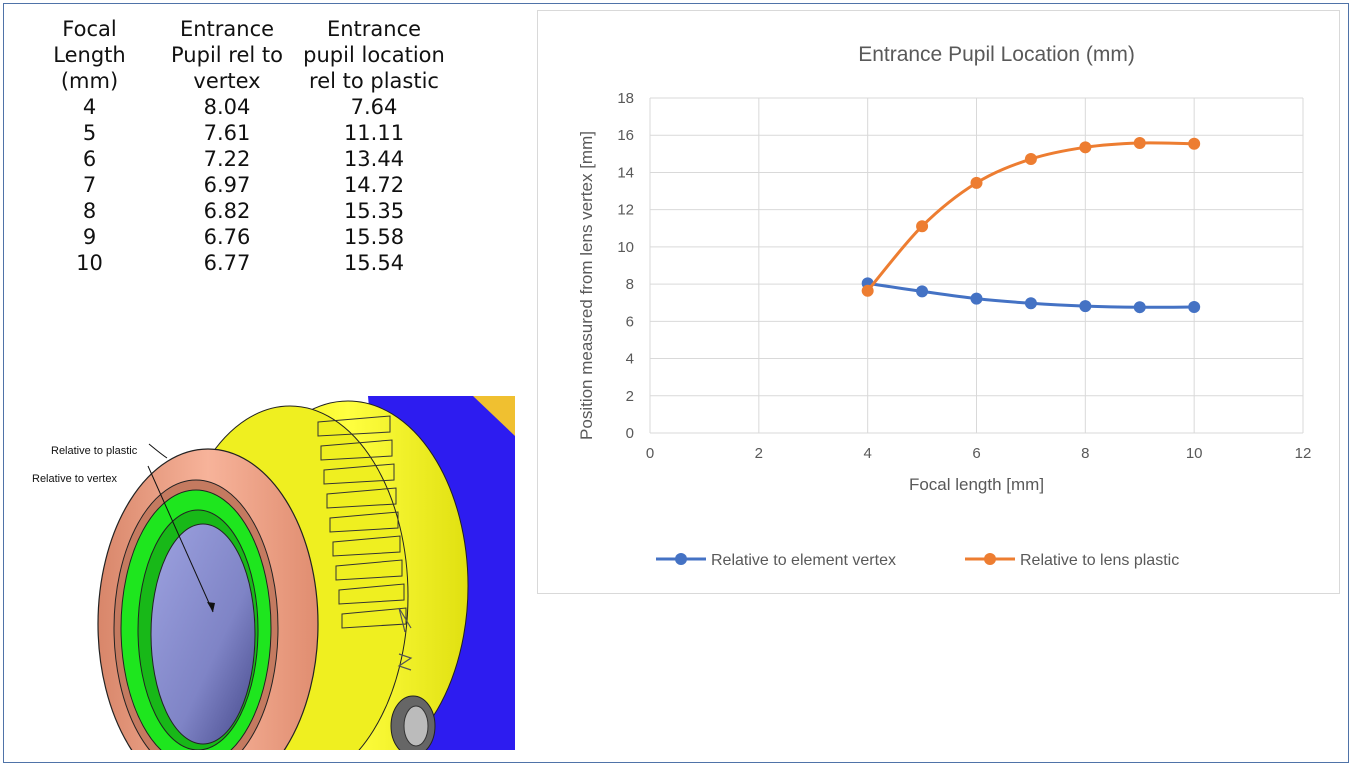 This screenshot has height=763, width=1352. What do you see at coordinates (158, 451) in the screenshot?
I see `plastic-leader-line` at bounding box center [158, 451].